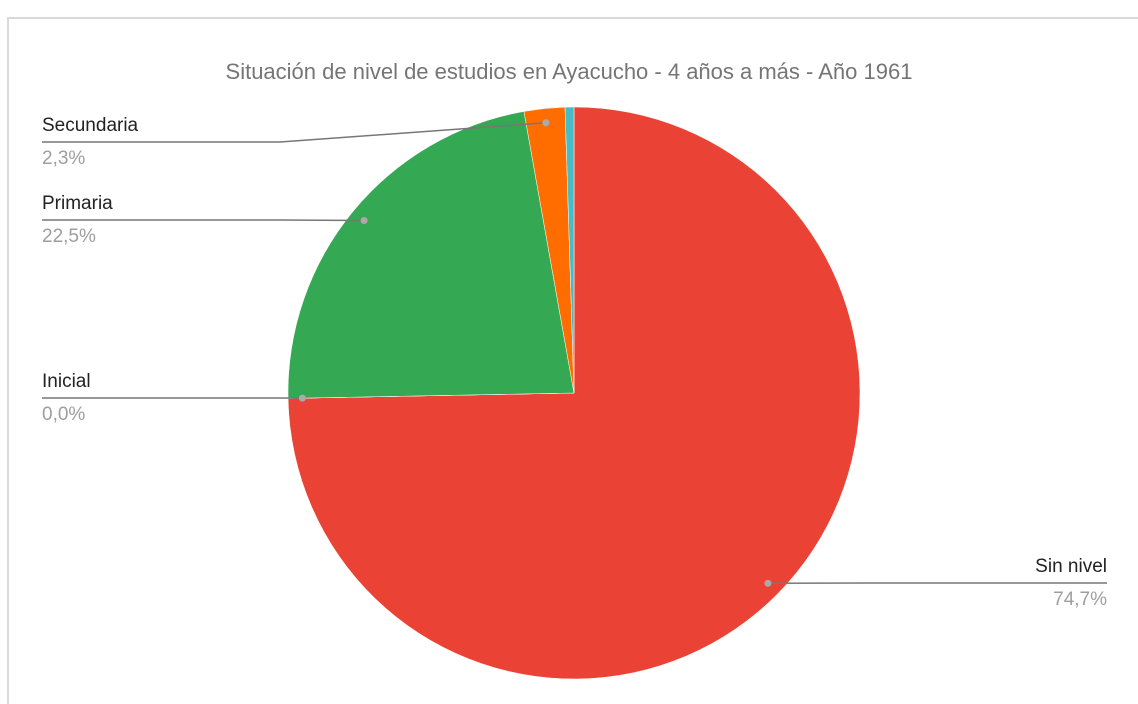  What do you see at coordinates (69, 236) in the screenshot?
I see `slice-value-label: 22,5%` at bounding box center [69, 236].